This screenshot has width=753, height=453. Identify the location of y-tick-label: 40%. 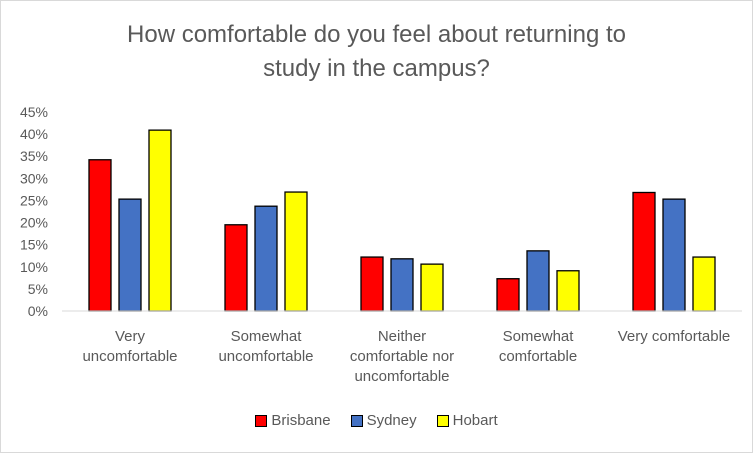
(34, 134).